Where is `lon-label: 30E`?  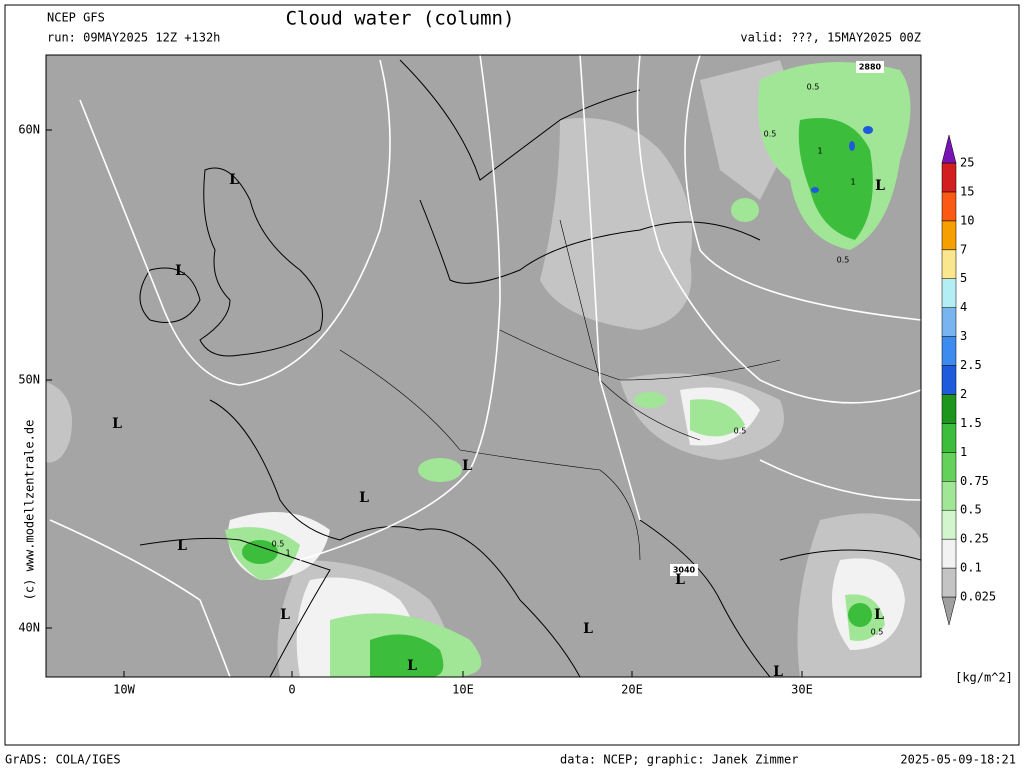 lon-label: 30E is located at coordinates (802, 690).